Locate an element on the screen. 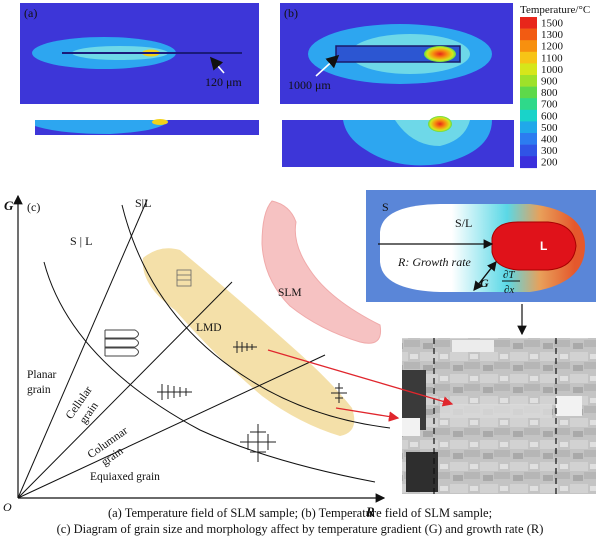 The width and height of the screenshot is (600, 549). micrograph-light-band is located at coordinates (496, 411).